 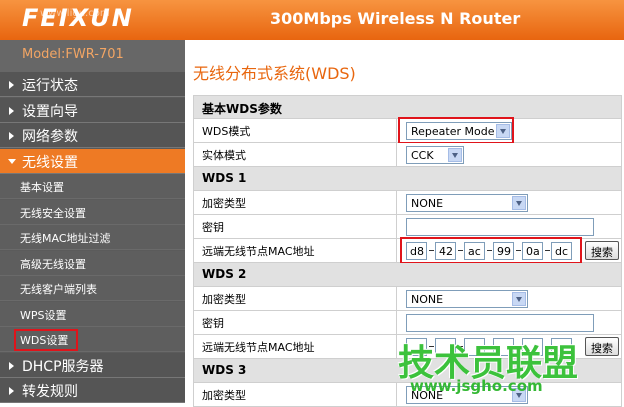 What do you see at coordinates (532, 251) in the screenshot?
I see `mac-field: 0a` at bounding box center [532, 251].